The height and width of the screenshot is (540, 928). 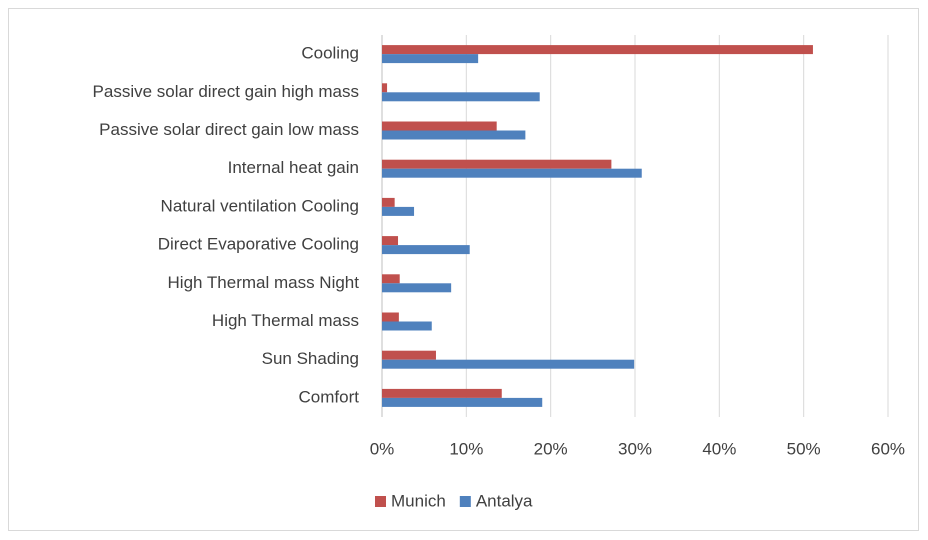 What do you see at coordinates (260, 205) in the screenshot?
I see `y-tick-label: Natural ventilation Cooling` at bounding box center [260, 205].